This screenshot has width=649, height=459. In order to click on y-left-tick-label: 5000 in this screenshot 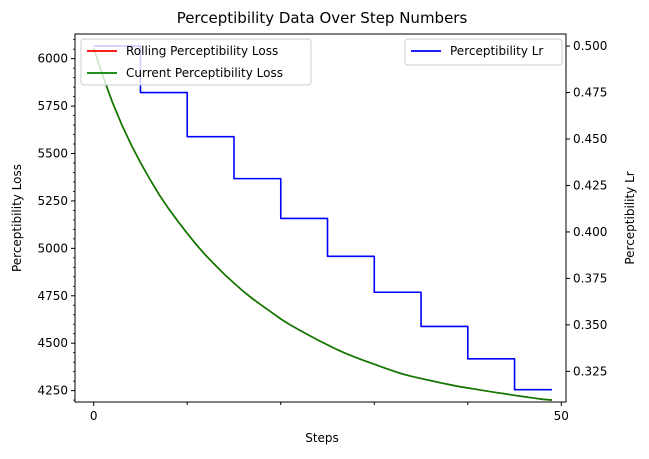, I will do `click(52, 248)`.